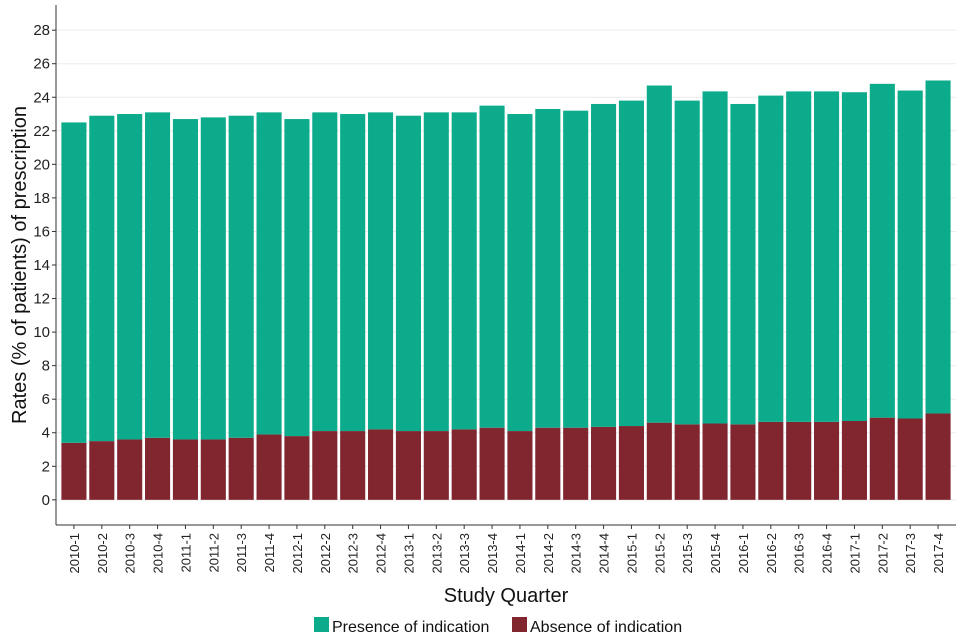  I want to click on x-tick-label: 2010-2, so click(102, 553).